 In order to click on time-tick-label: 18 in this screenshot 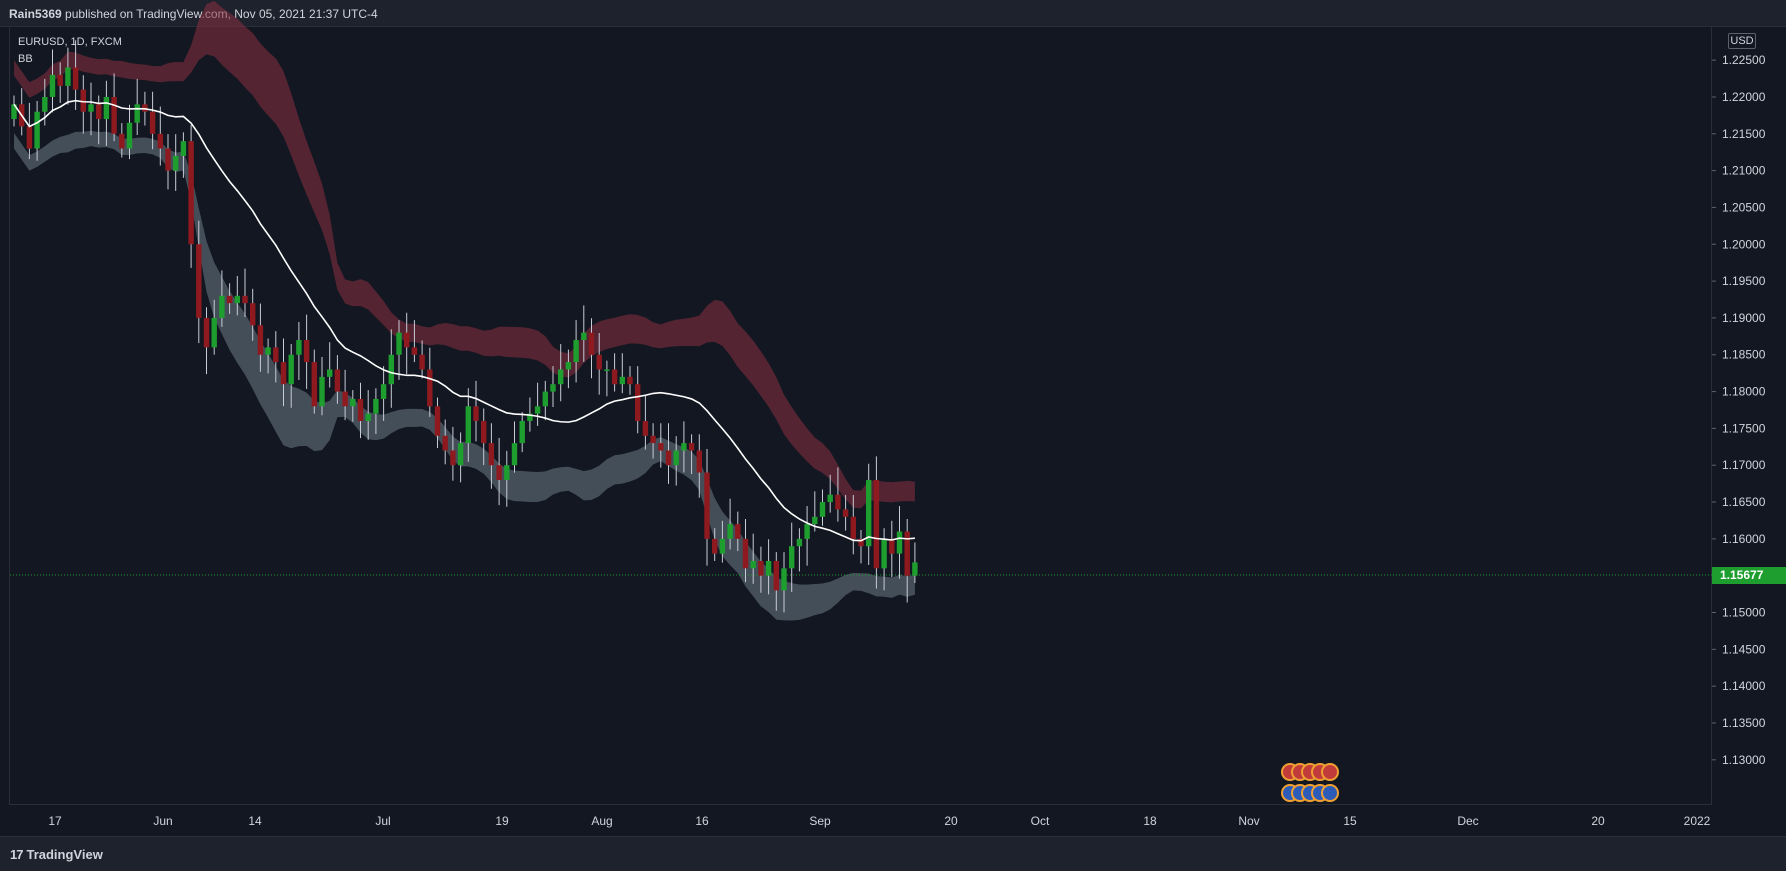, I will do `click(1150, 821)`.